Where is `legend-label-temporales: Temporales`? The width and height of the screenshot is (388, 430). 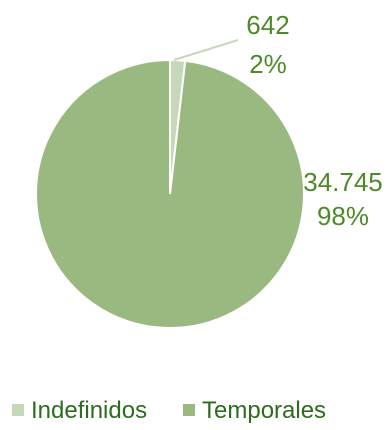 legend-label-temporales: Temporales is located at coordinates (264, 410).